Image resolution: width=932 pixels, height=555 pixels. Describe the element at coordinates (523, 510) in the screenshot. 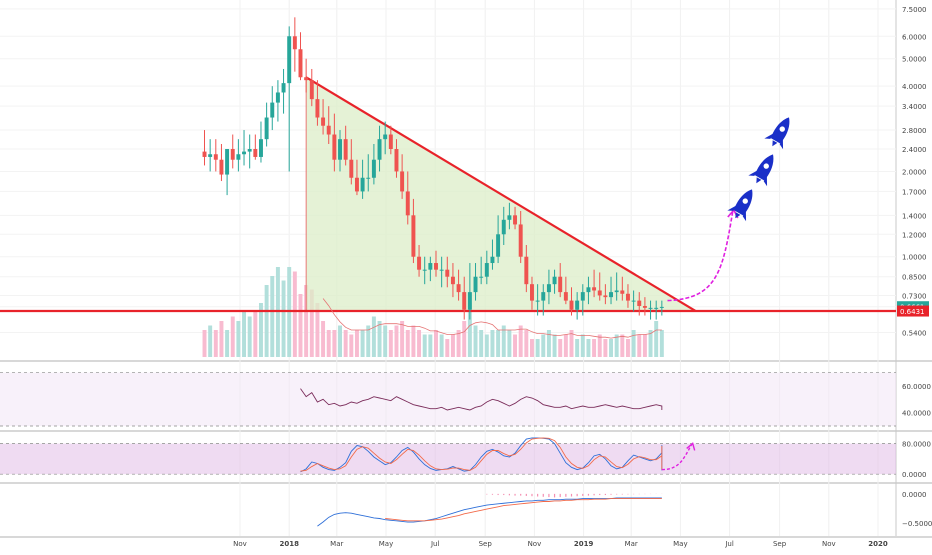

I see `macd-signal-line` at that location.